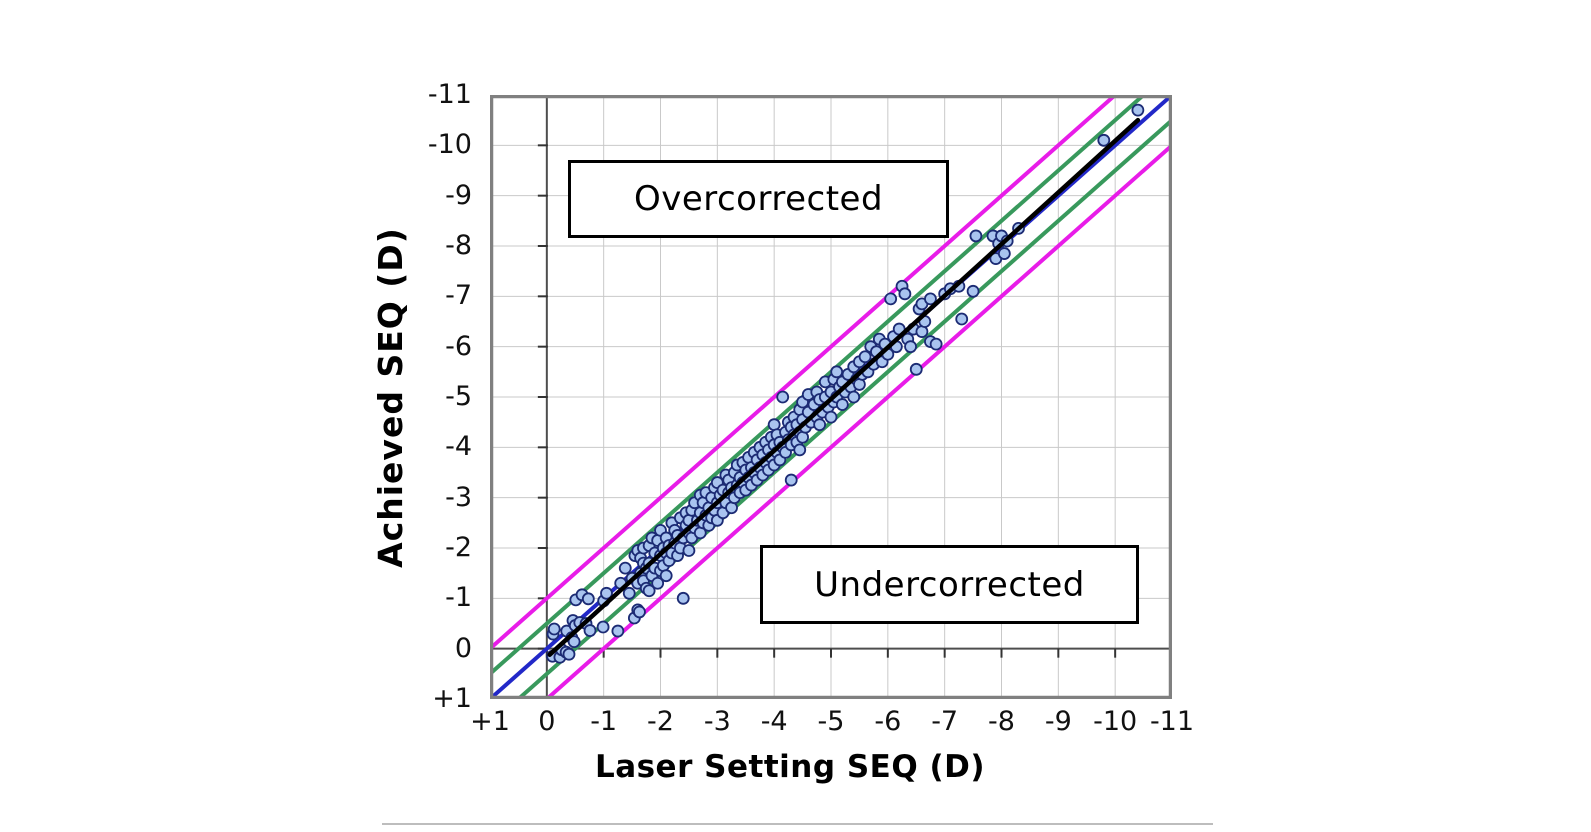 The image size is (1591, 832). I want to click on y-tick-label: -4, so click(458, 447).